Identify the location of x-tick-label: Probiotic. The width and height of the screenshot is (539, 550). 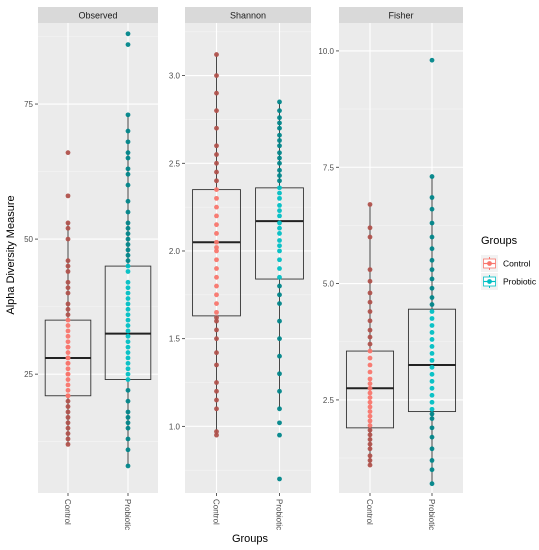
(127, 514).